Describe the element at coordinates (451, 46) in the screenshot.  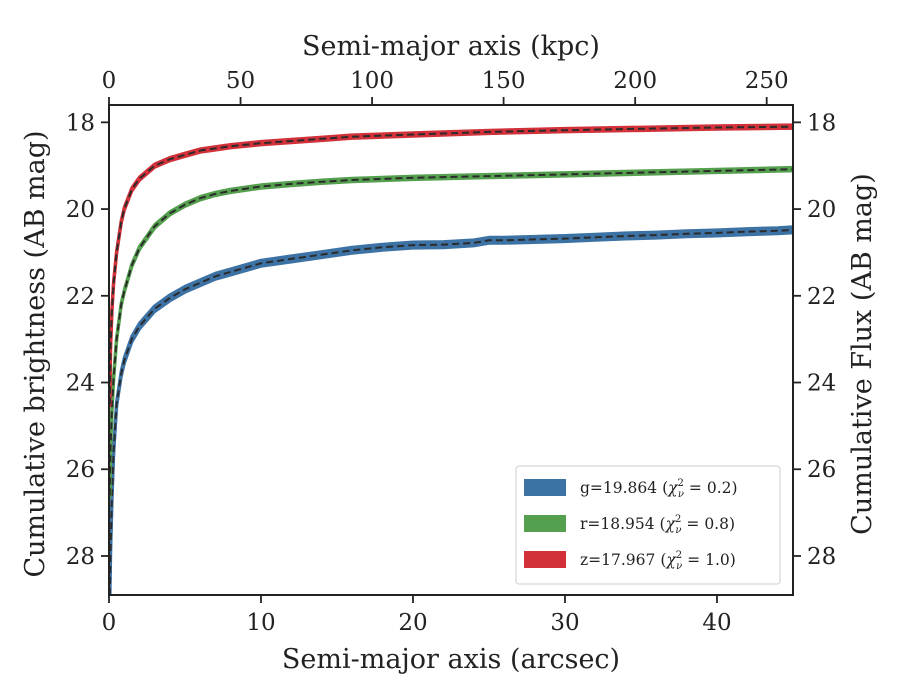
I see `top-x-axis-label: Semi-major axis (kpc)` at that location.